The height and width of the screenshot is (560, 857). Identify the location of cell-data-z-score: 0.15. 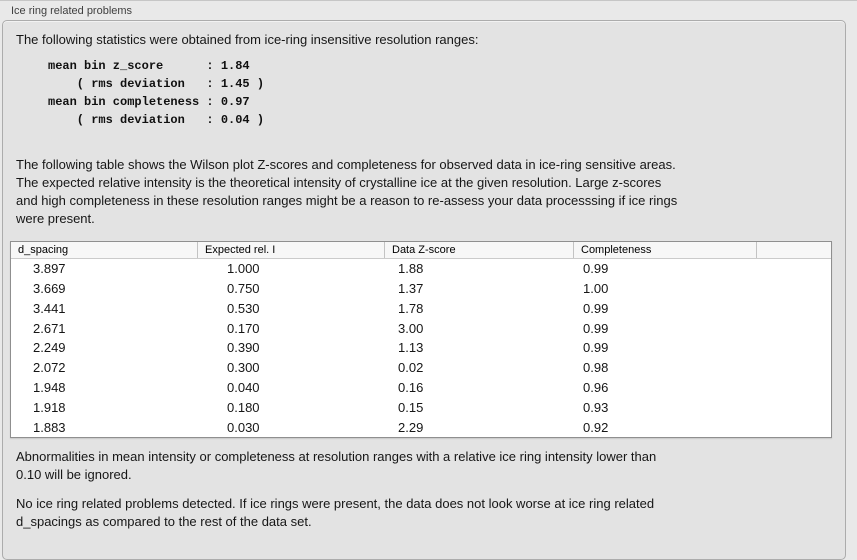
(411, 407).